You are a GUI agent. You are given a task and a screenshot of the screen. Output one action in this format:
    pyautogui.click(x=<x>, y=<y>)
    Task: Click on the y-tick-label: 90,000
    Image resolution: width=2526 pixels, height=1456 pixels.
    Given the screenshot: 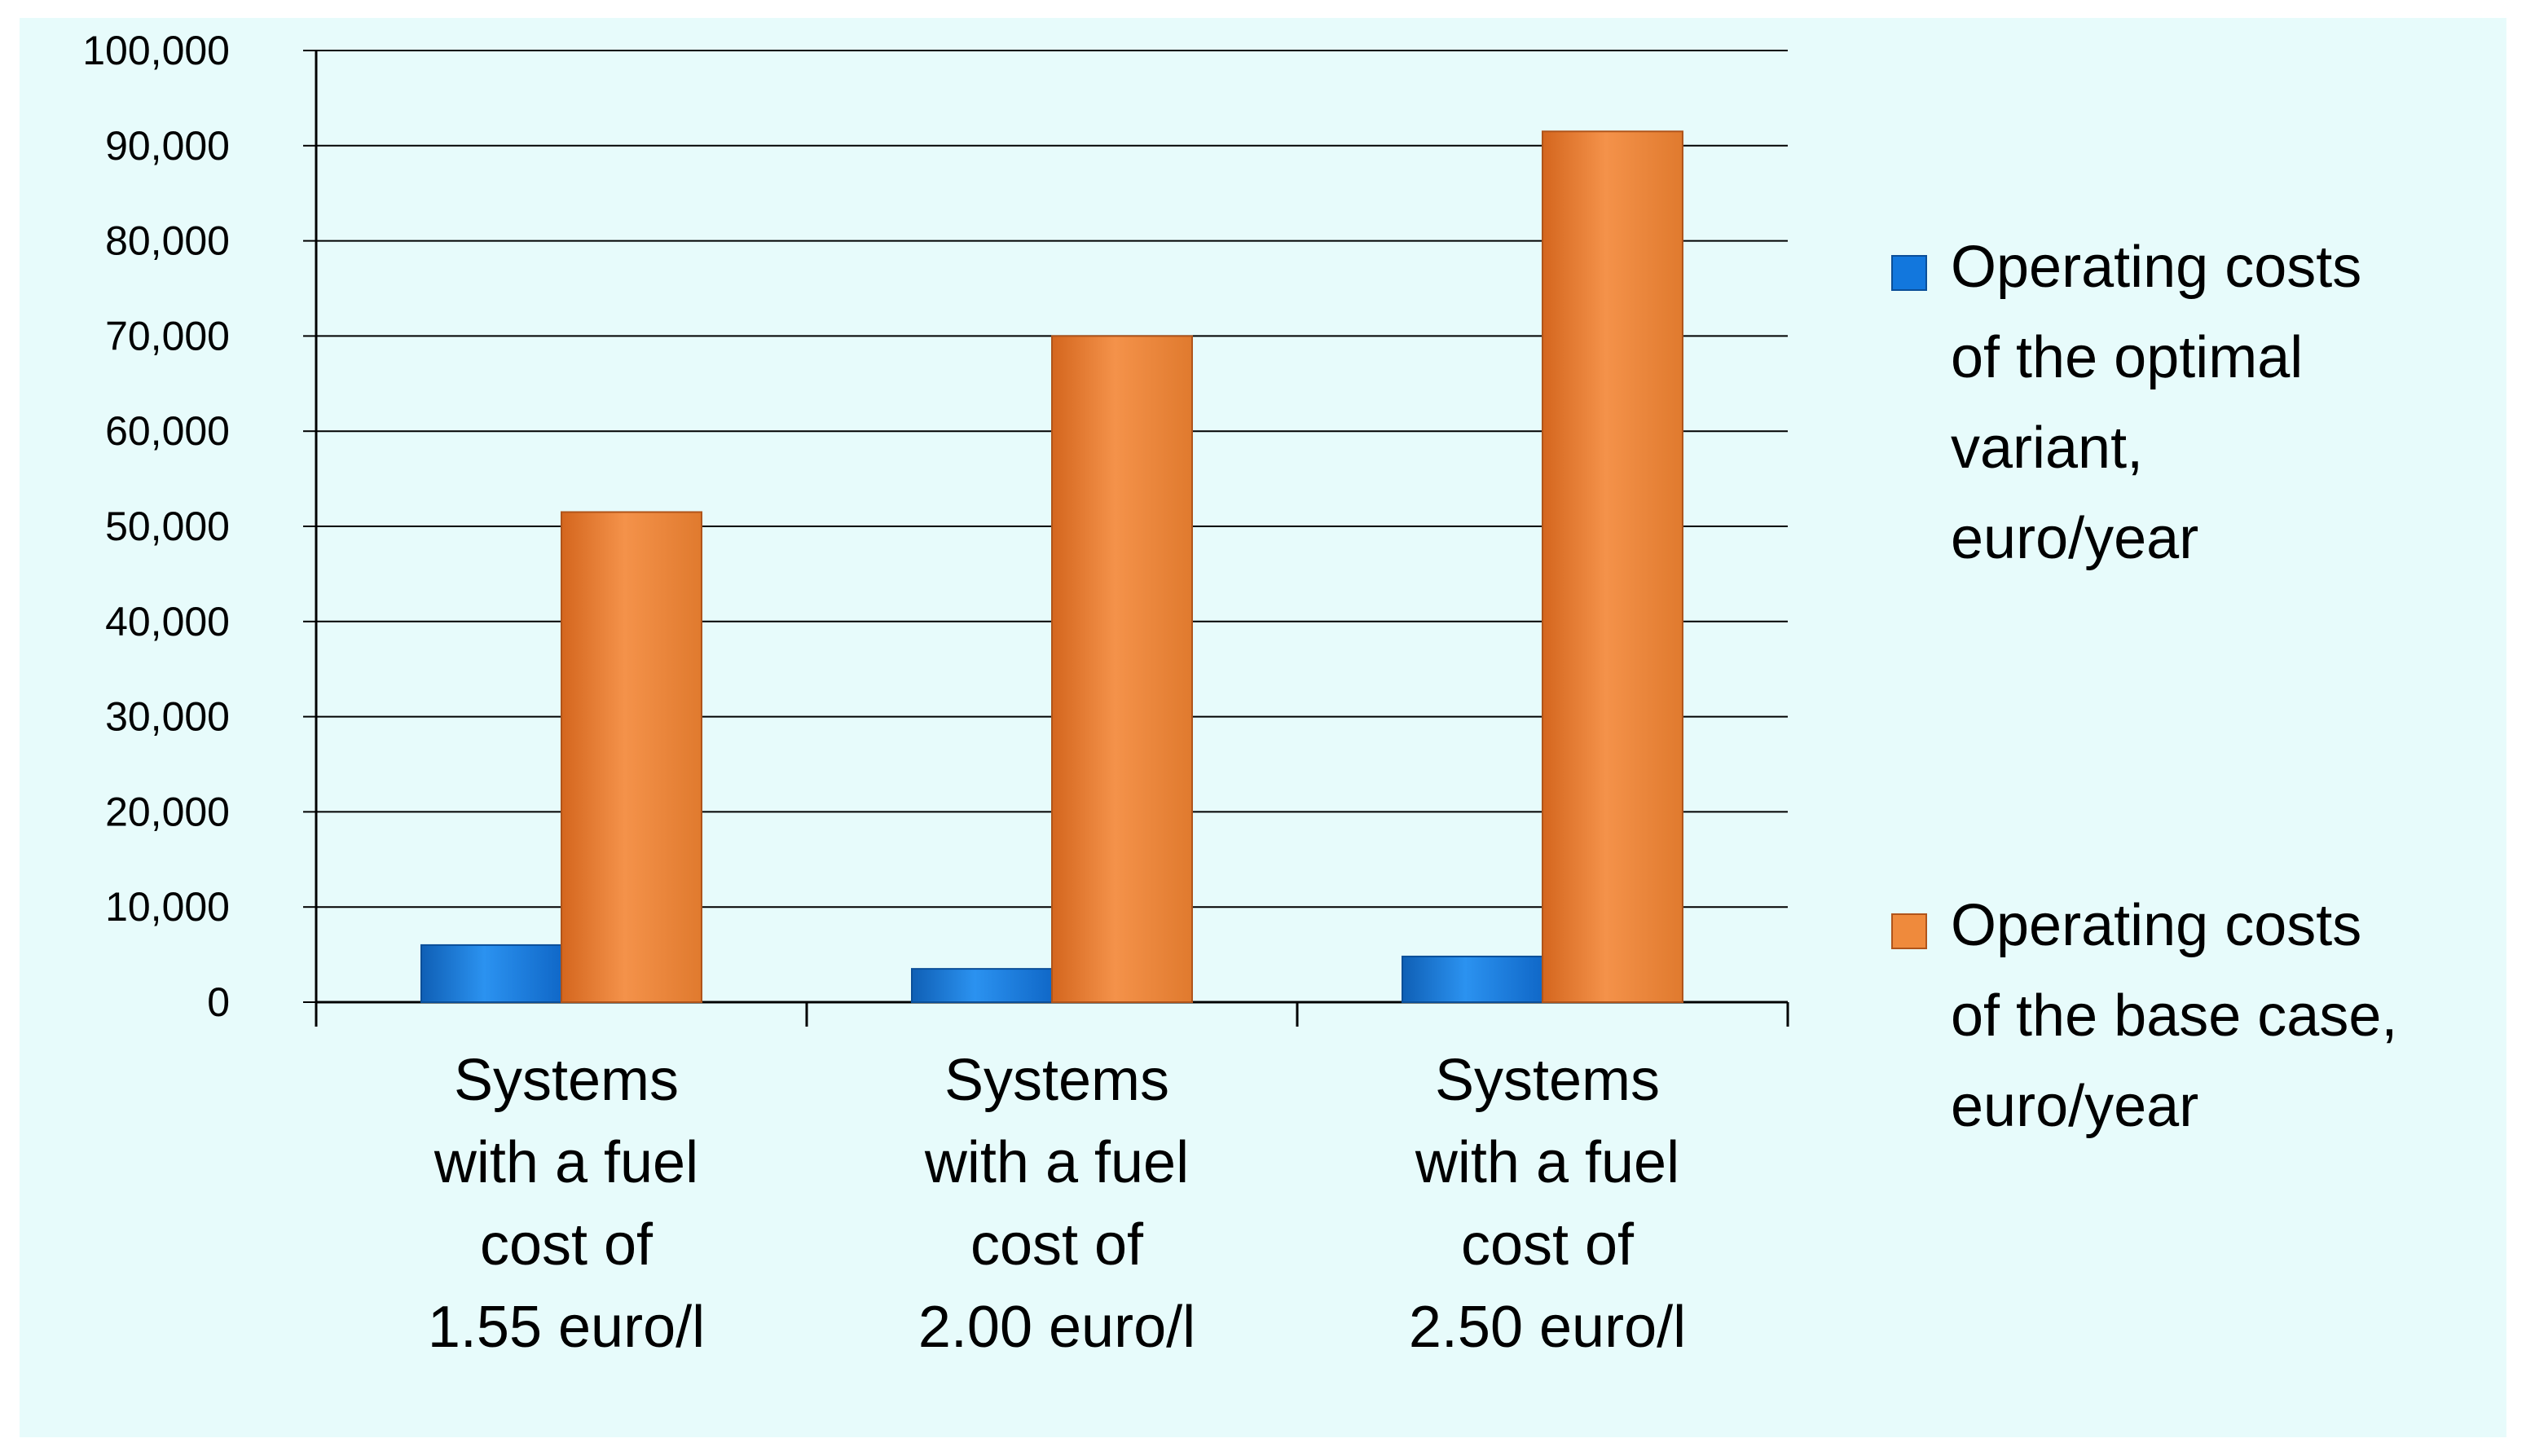 What is the action you would take?
    pyautogui.click(x=167, y=146)
    